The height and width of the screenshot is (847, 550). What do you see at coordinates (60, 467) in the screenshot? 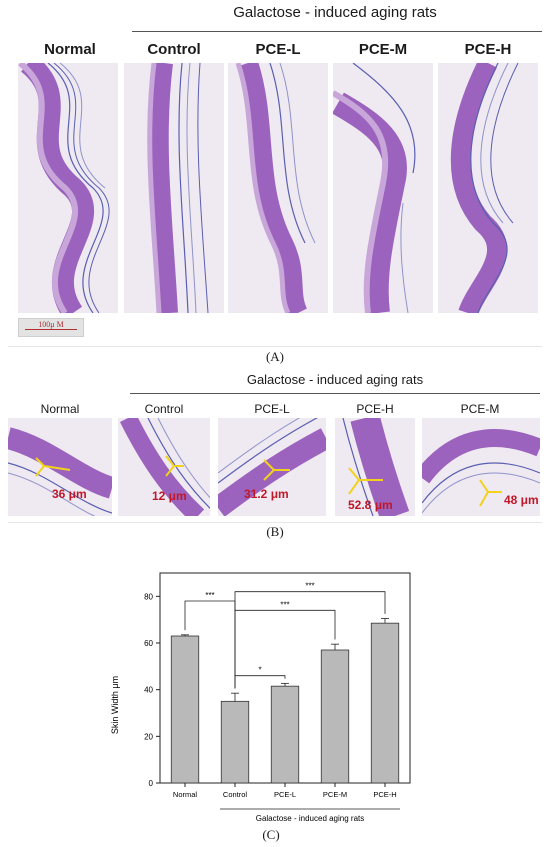
I see `histology-crop-normal` at bounding box center [60, 467].